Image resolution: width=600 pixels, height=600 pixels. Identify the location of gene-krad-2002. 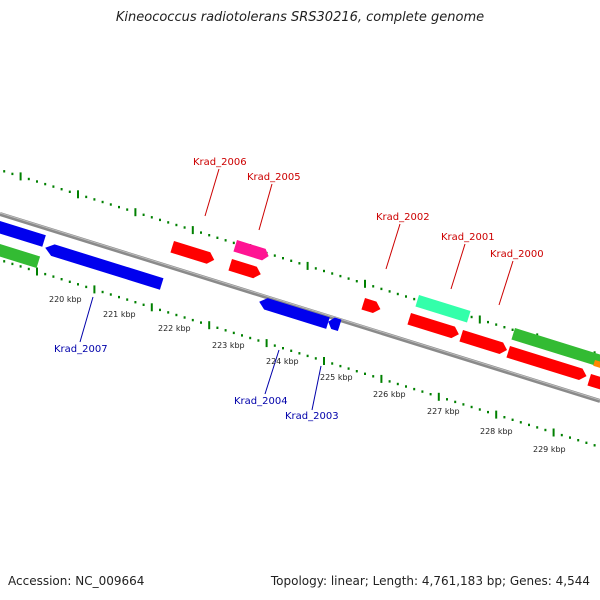
(371, 306).